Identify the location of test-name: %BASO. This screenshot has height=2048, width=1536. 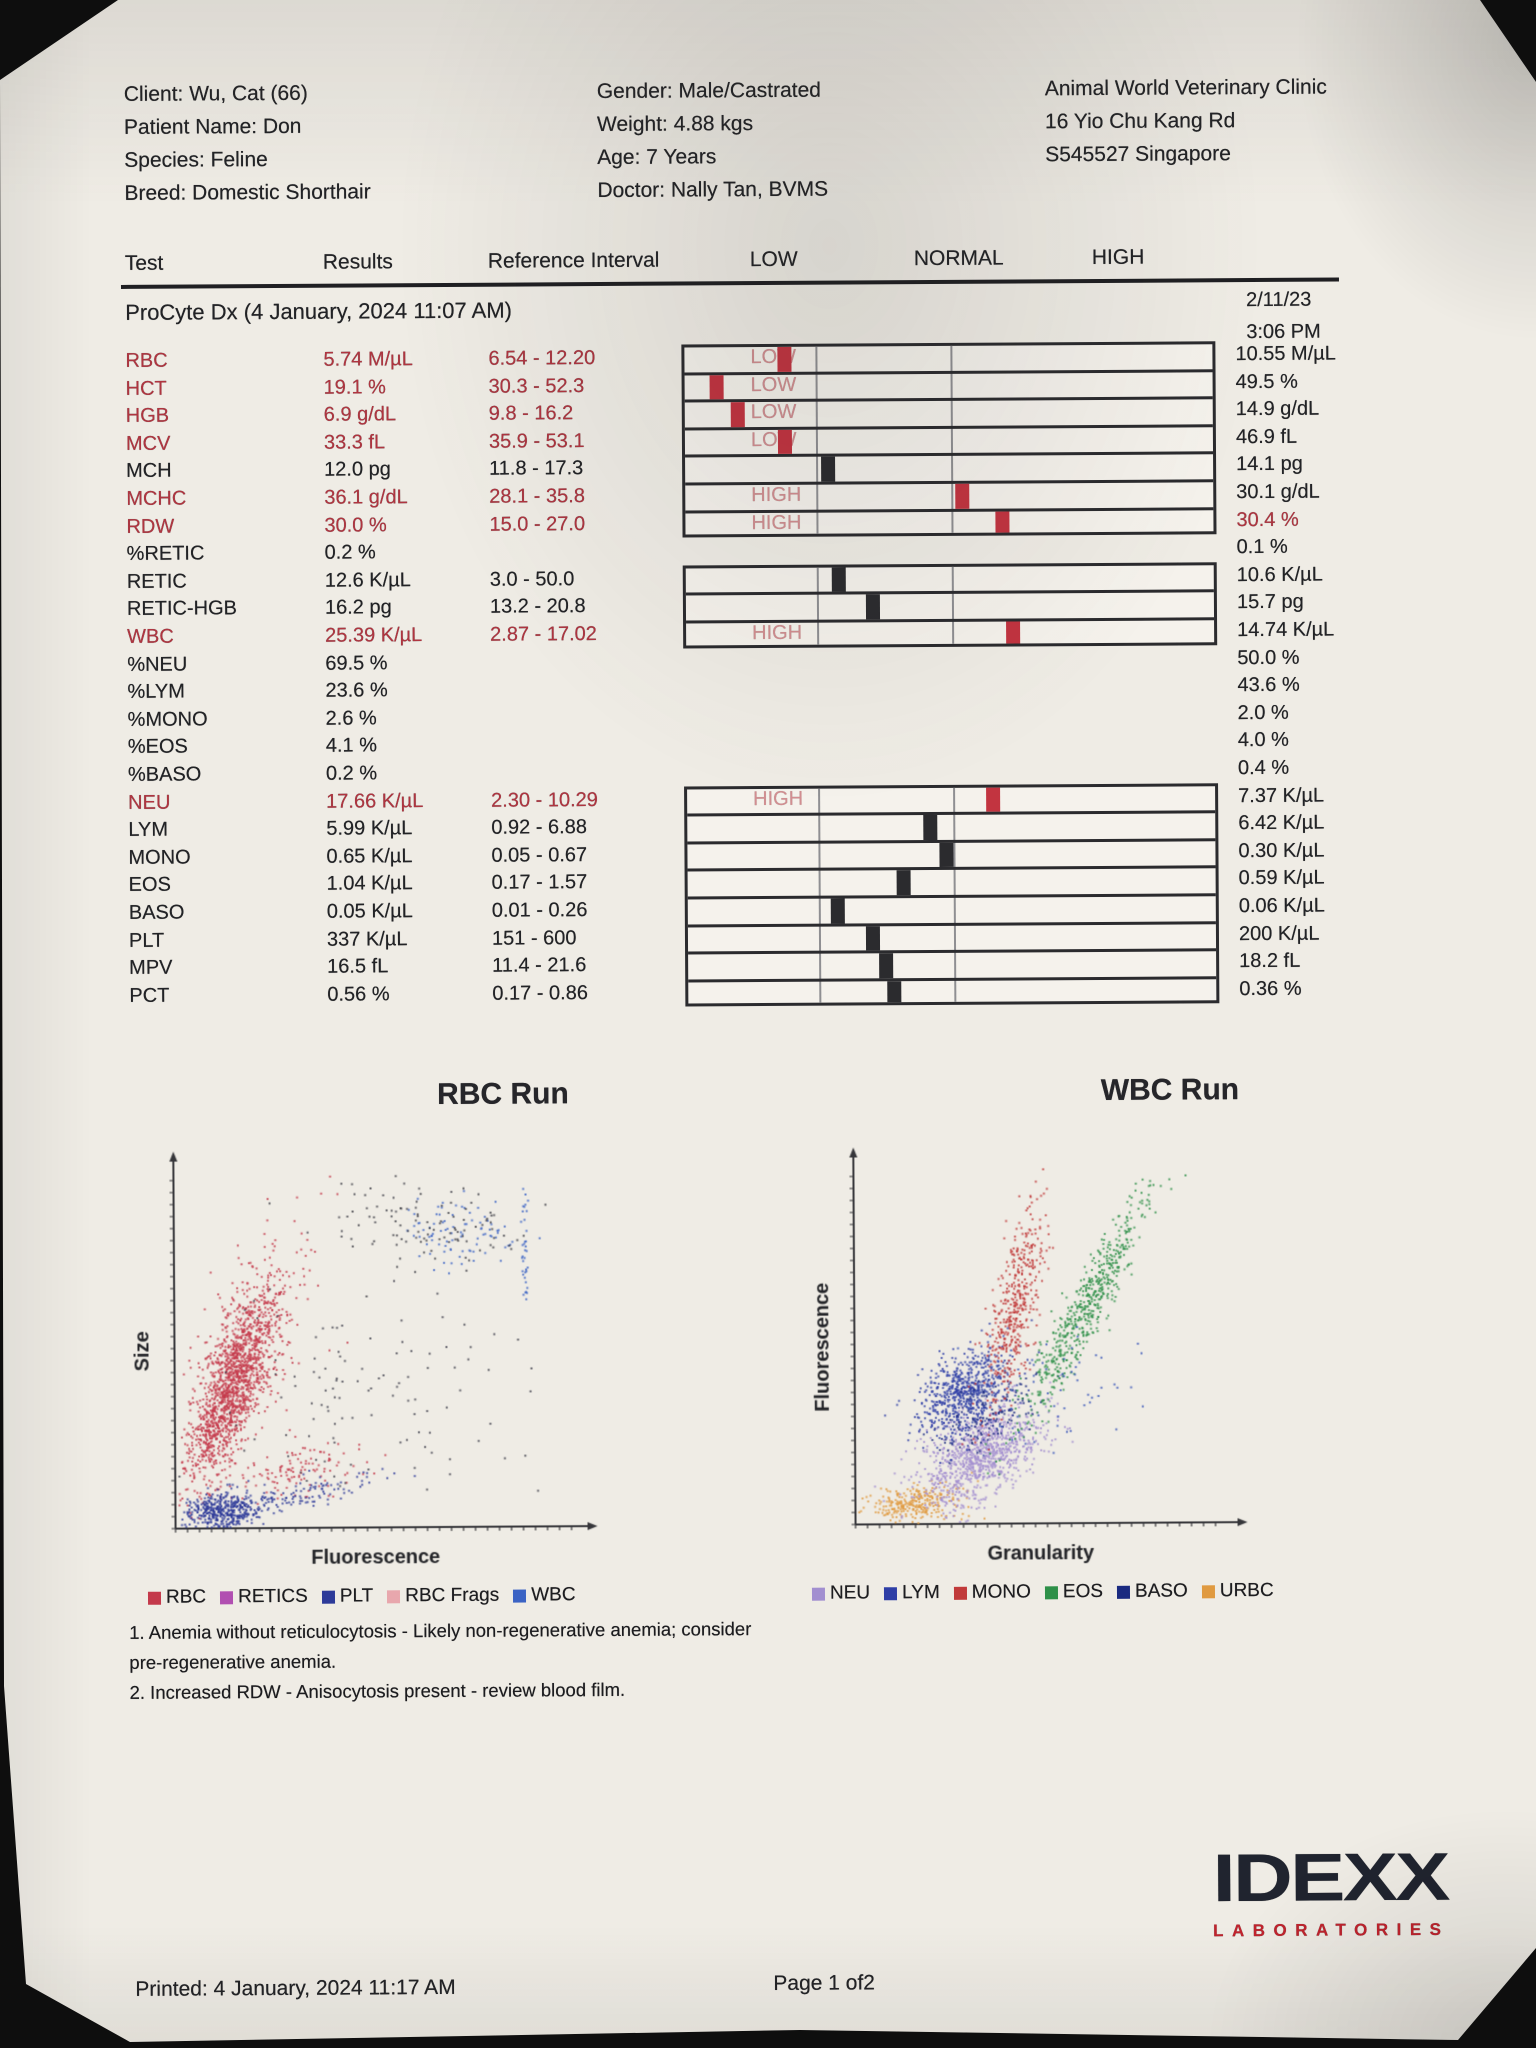
(164, 774).